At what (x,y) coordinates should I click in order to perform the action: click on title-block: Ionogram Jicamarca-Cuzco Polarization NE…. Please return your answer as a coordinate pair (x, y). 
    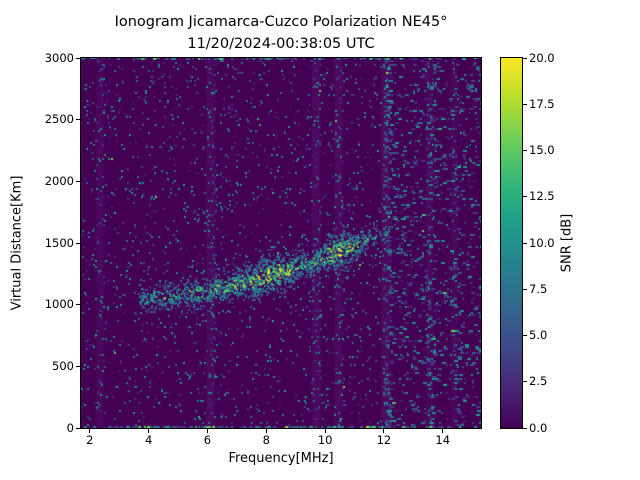
    Looking at the image, I should click on (281, 33).